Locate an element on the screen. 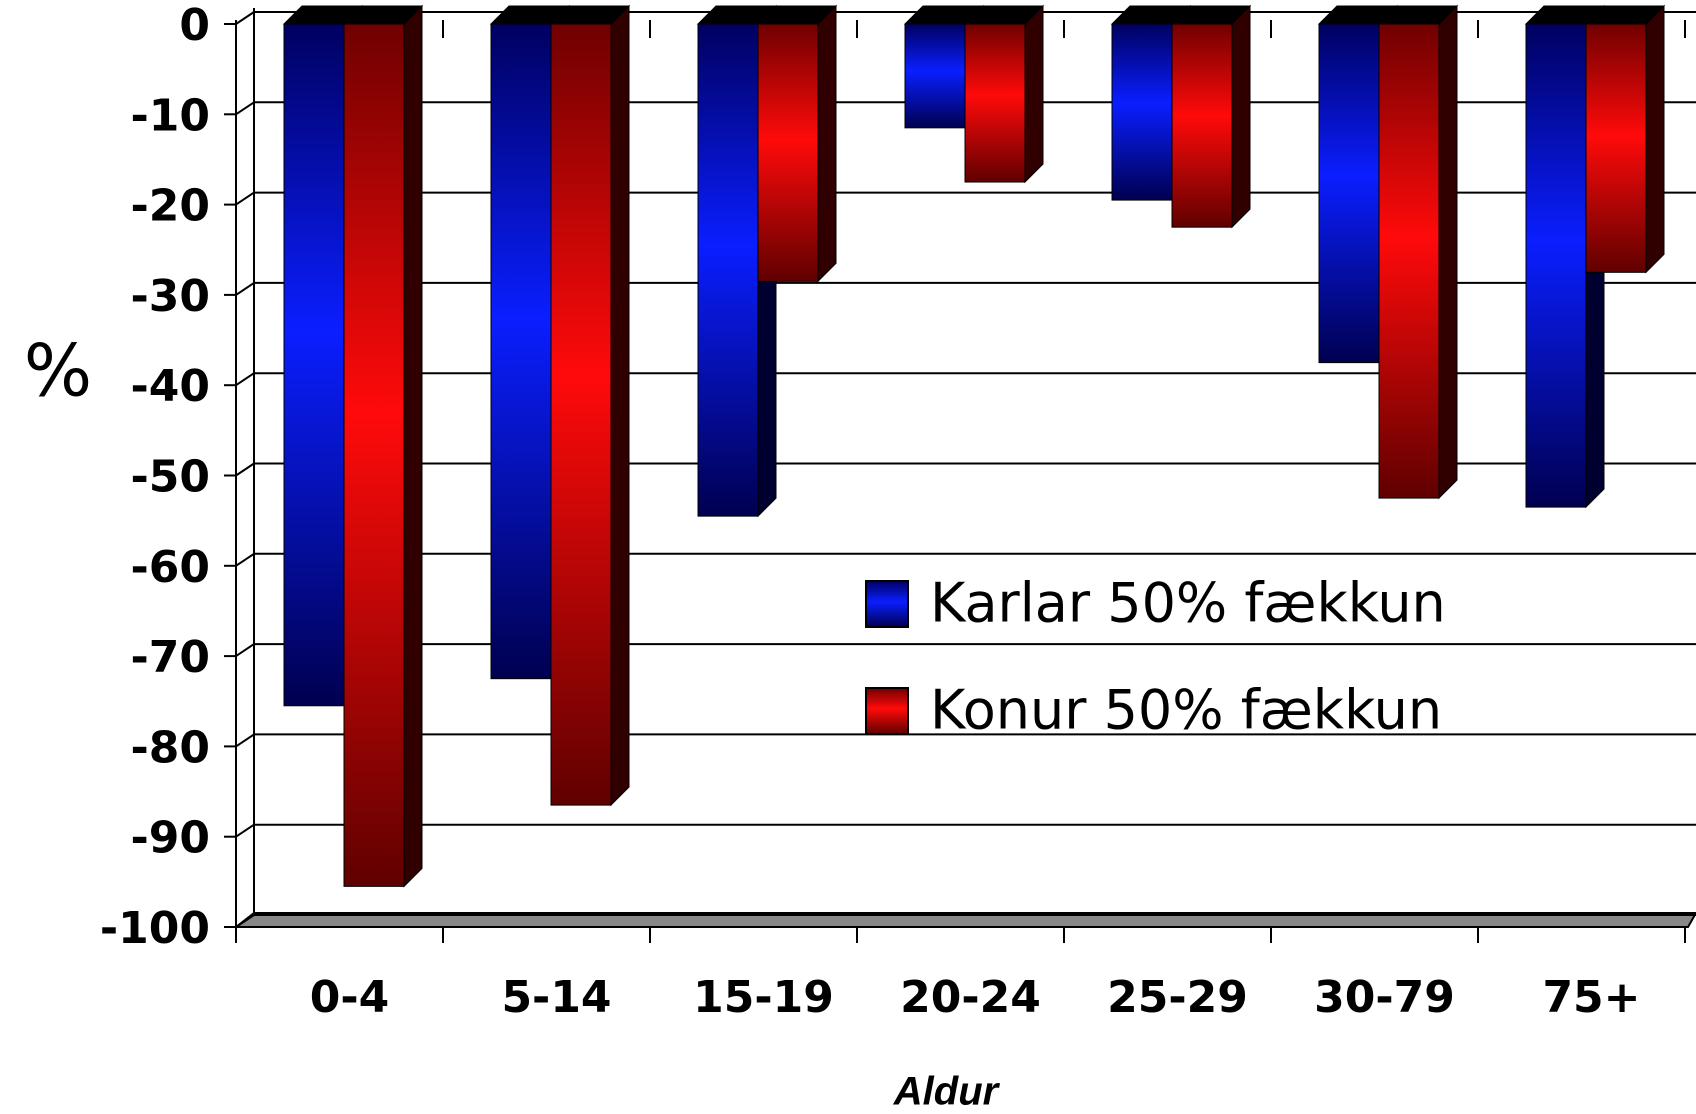 This screenshot has height=1114, width=1696. y-tick-label: -70 is located at coordinates (171, 657).